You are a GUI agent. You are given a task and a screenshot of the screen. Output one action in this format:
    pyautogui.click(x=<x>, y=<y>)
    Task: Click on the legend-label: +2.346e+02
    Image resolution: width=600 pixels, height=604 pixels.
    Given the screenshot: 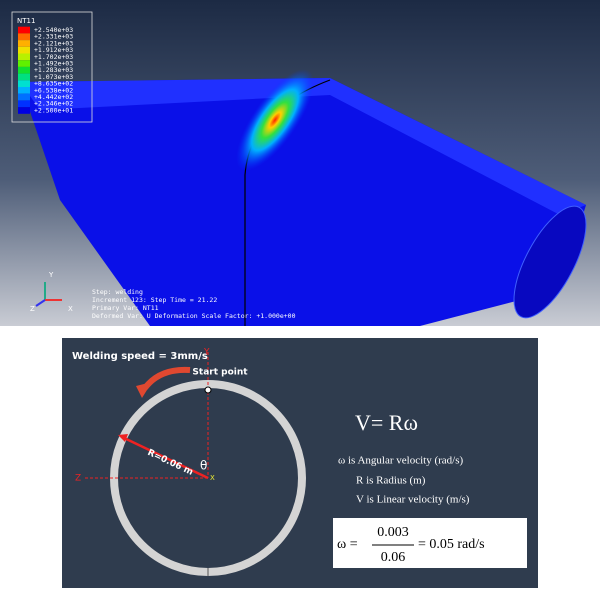 What is the action you would take?
    pyautogui.click(x=53, y=104)
    